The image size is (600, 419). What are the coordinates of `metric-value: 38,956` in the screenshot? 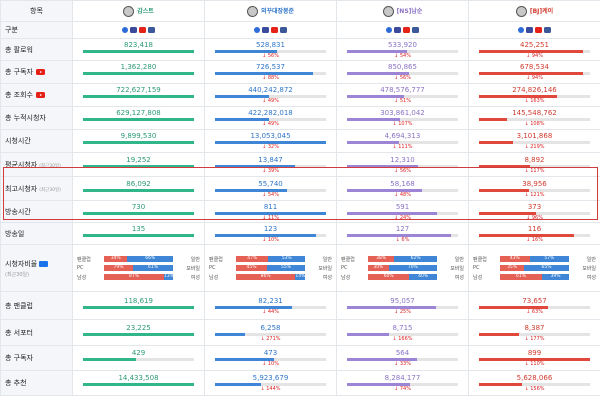 It's located at (534, 183).